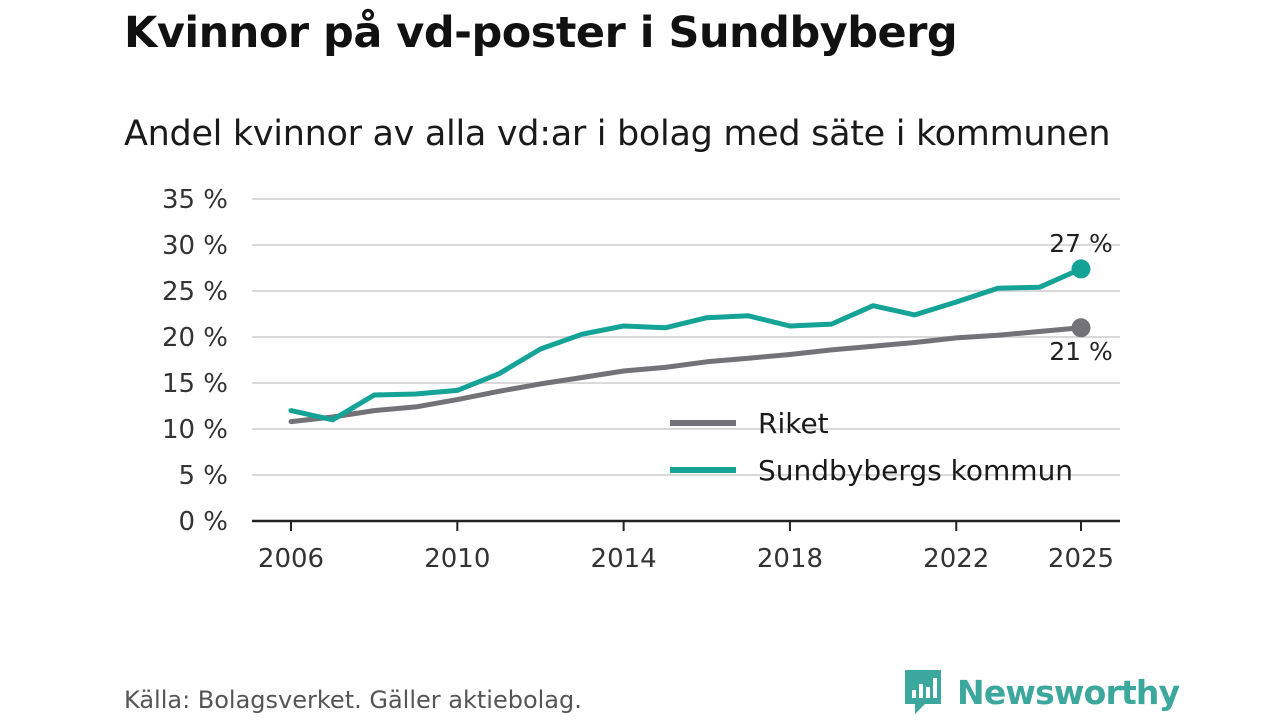  Describe the element at coordinates (195, 246) in the screenshot. I see `y-tick-label: 30 %` at that location.